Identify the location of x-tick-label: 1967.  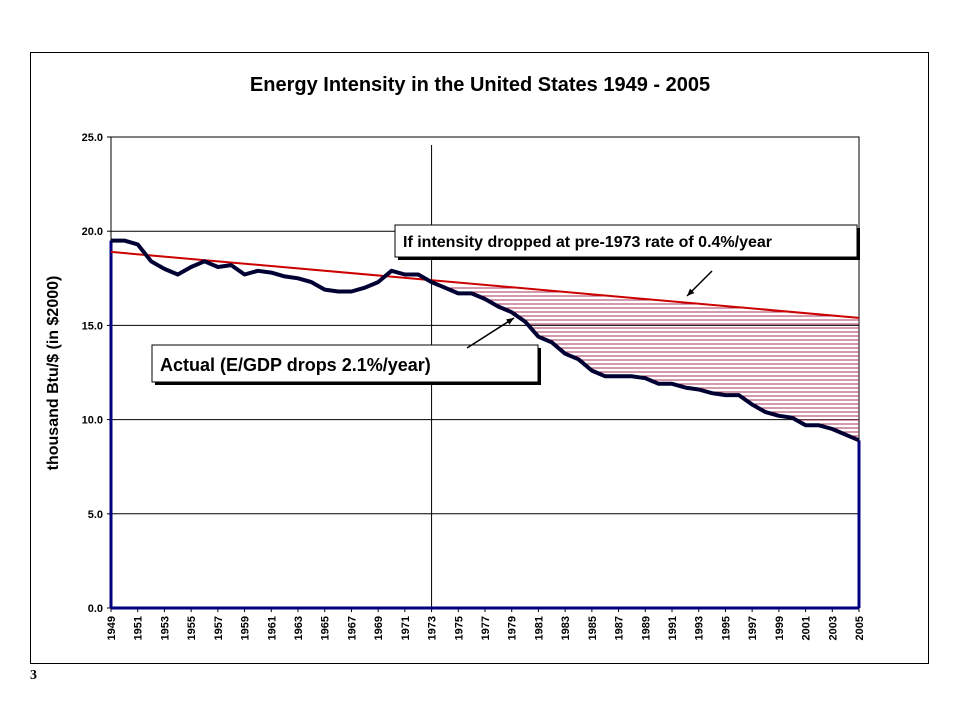
(352, 628).